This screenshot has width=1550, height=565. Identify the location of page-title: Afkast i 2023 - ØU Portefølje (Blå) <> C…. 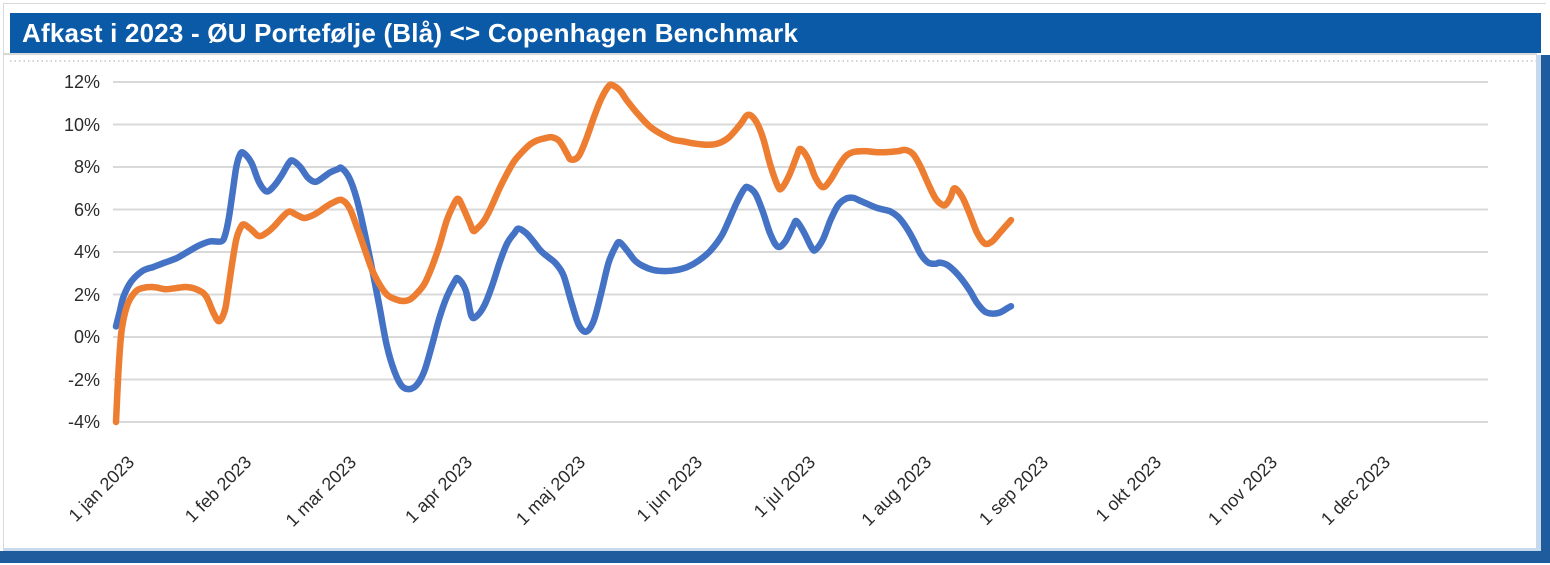
(410, 32).